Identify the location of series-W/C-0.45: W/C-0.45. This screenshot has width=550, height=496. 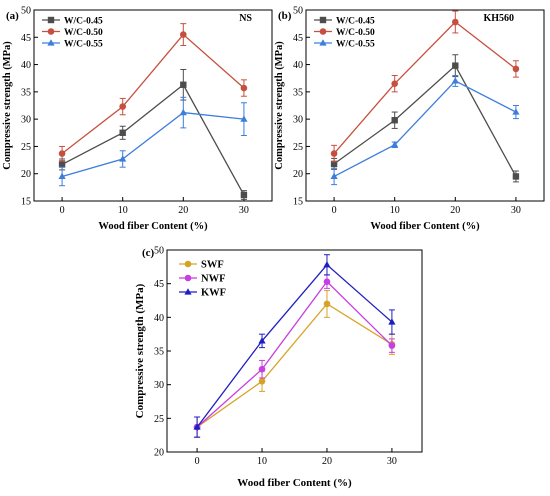
(145, 108).